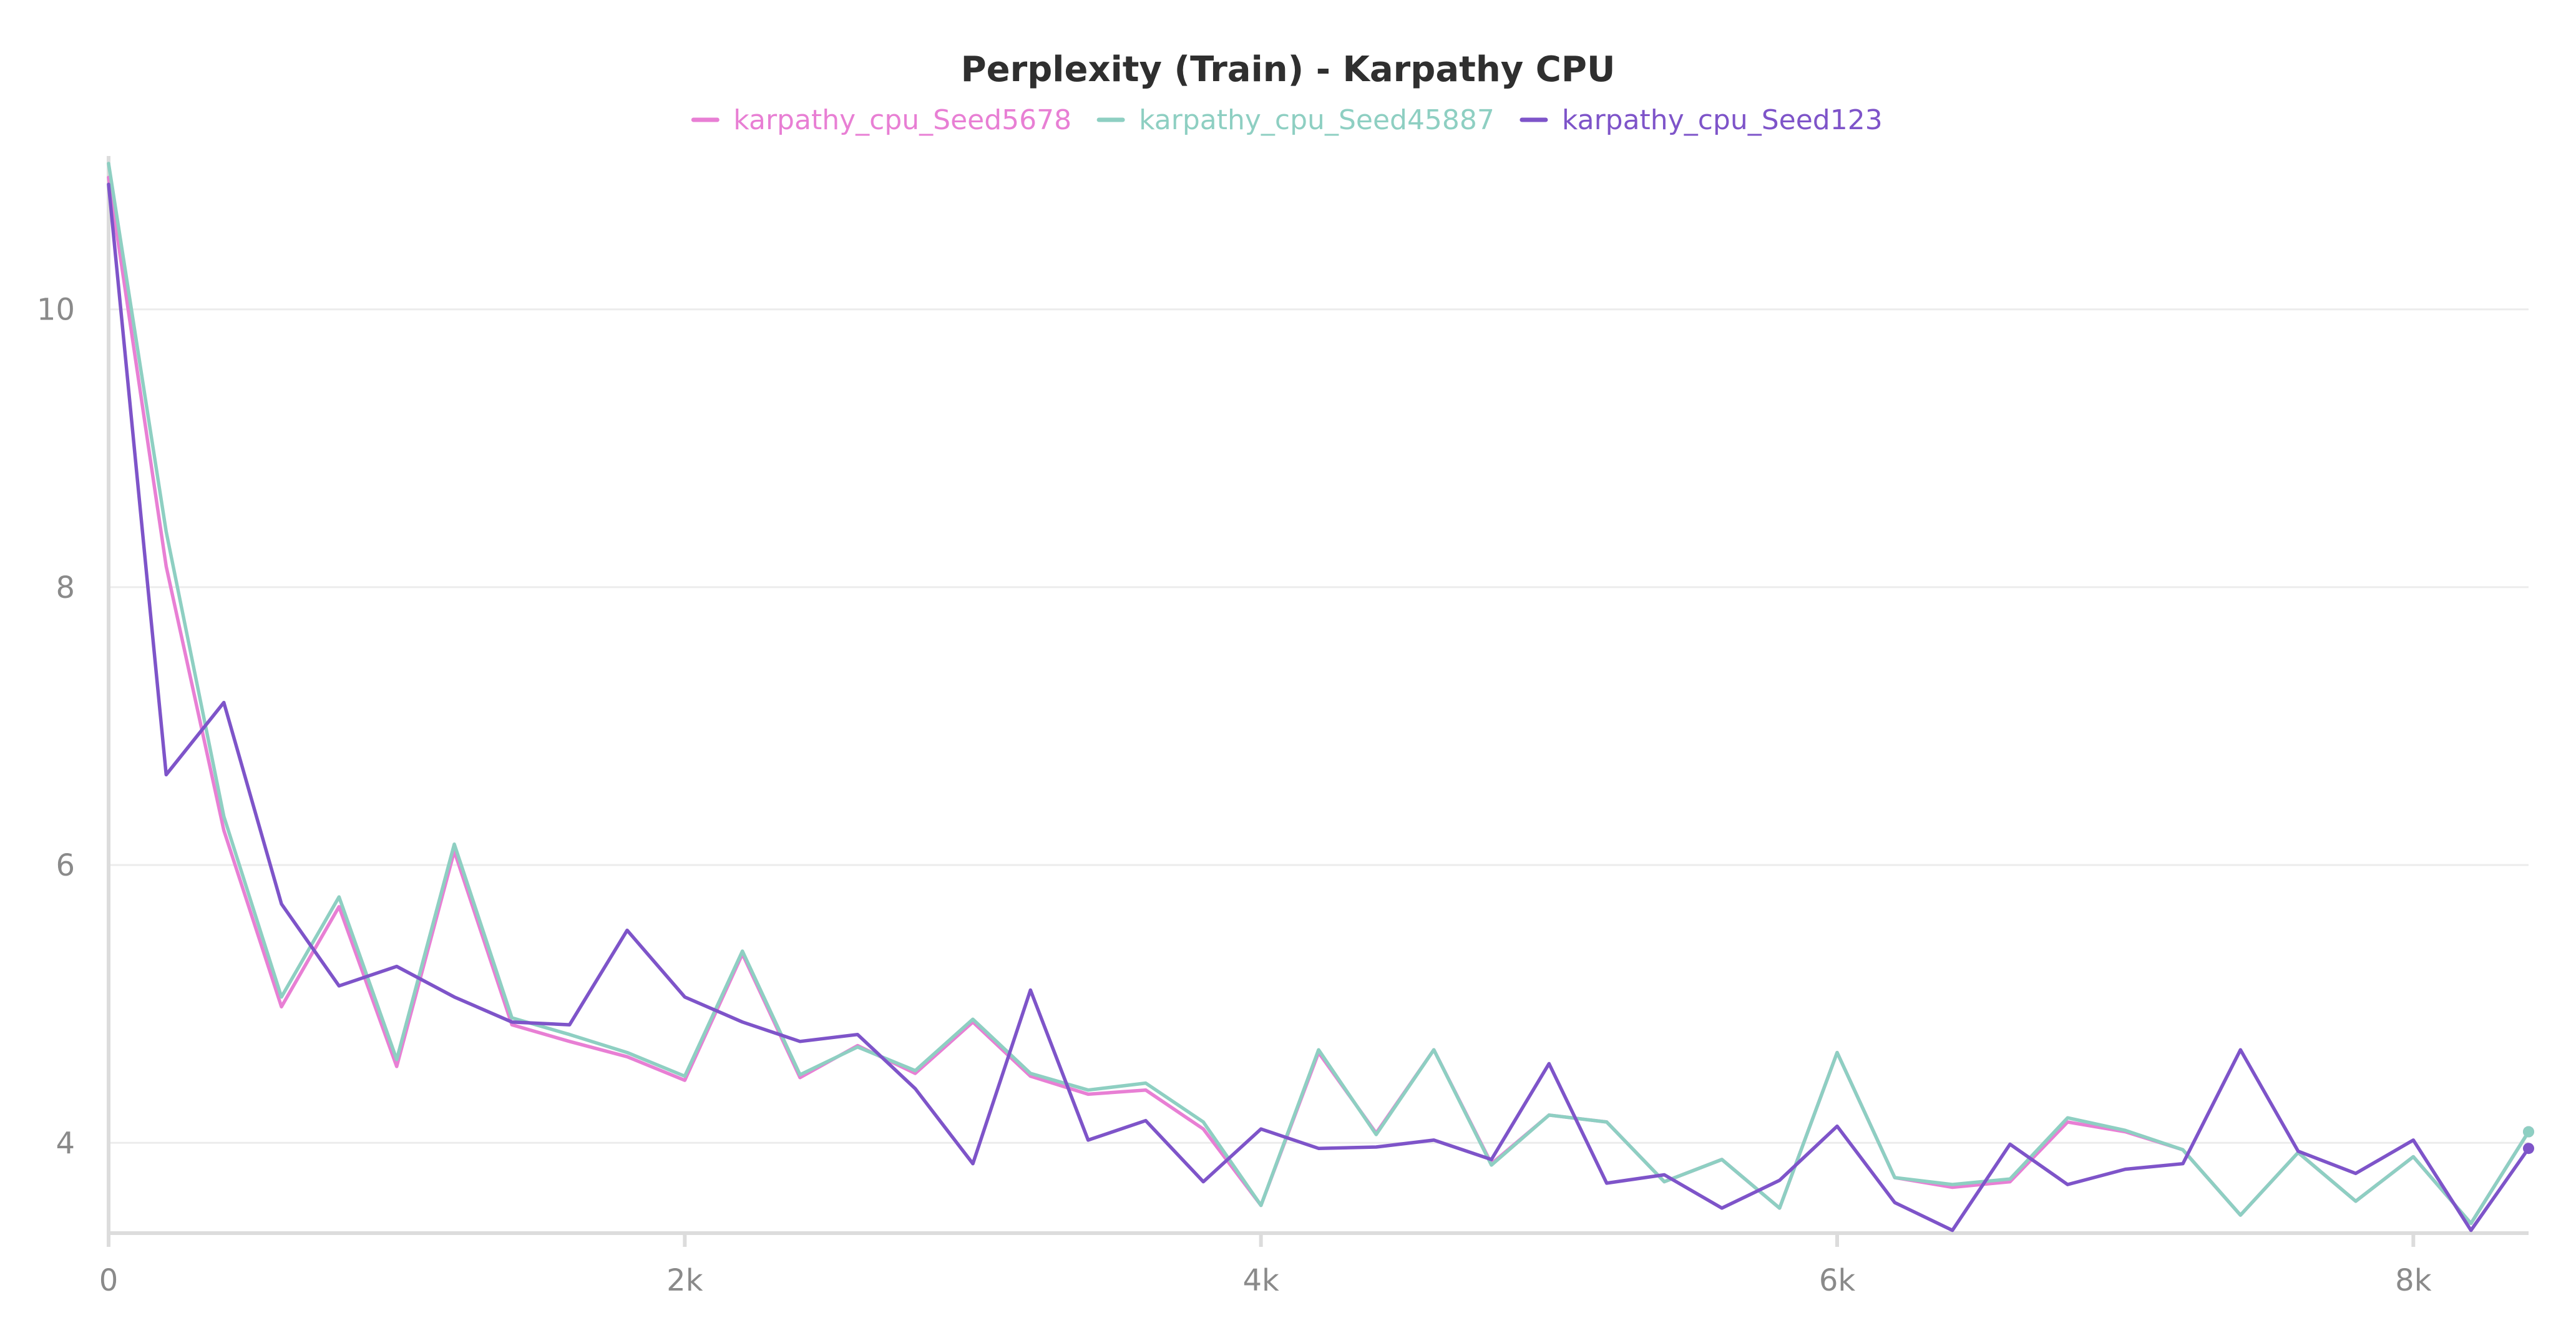  Describe the element at coordinates (2528, 1132) in the screenshot. I see `series-endpoint-karpathy_cpu_Seed45887` at that location.